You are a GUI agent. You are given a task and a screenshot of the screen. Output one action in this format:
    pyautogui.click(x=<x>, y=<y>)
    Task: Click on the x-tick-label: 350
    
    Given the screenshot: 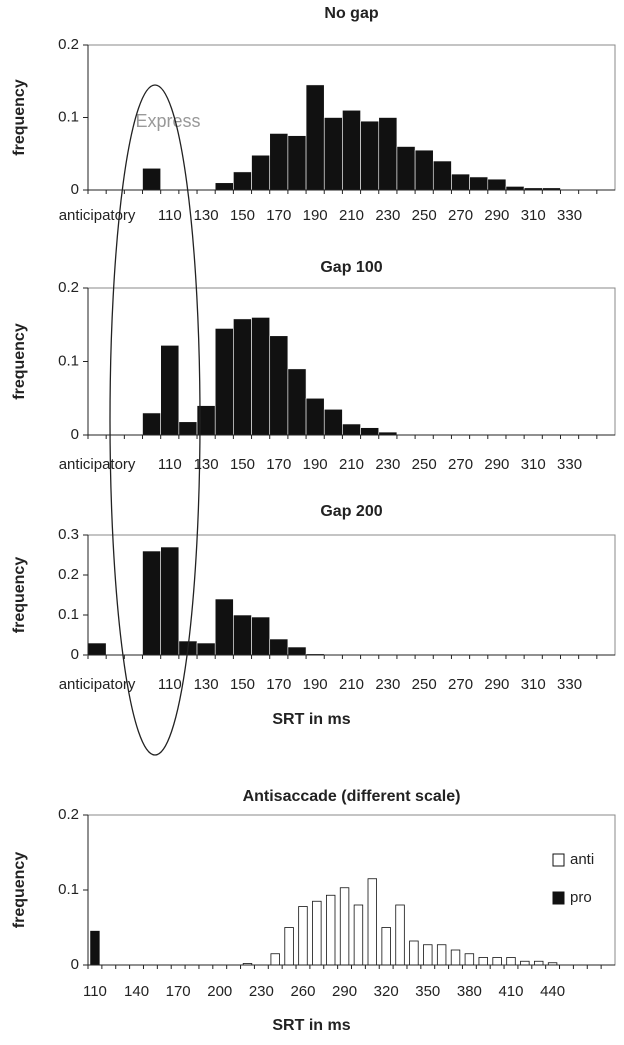 What is the action you would take?
    pyautogui.click(x=427, y=991)
    